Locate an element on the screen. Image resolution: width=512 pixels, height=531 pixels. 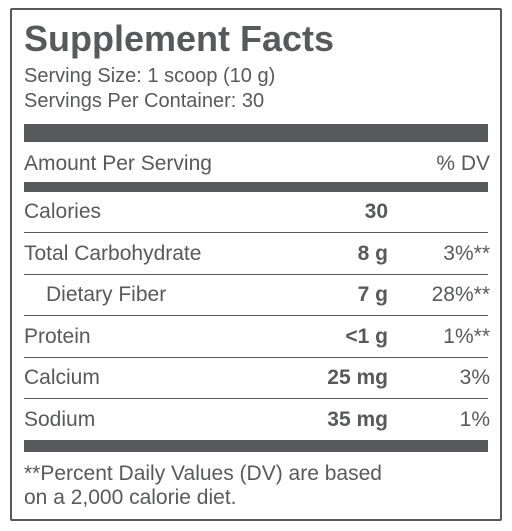
nutrient-amount: 30 is located at coordinates (376, 211).